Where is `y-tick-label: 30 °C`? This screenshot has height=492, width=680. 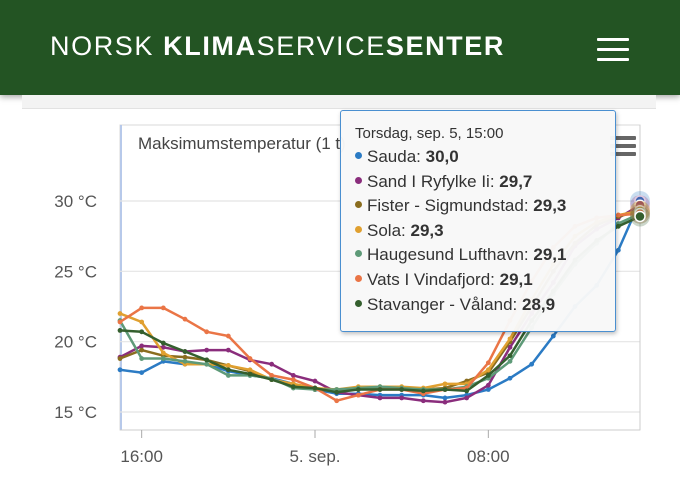
y-tick-label: 30 °C is located at coordinates (75, 201).